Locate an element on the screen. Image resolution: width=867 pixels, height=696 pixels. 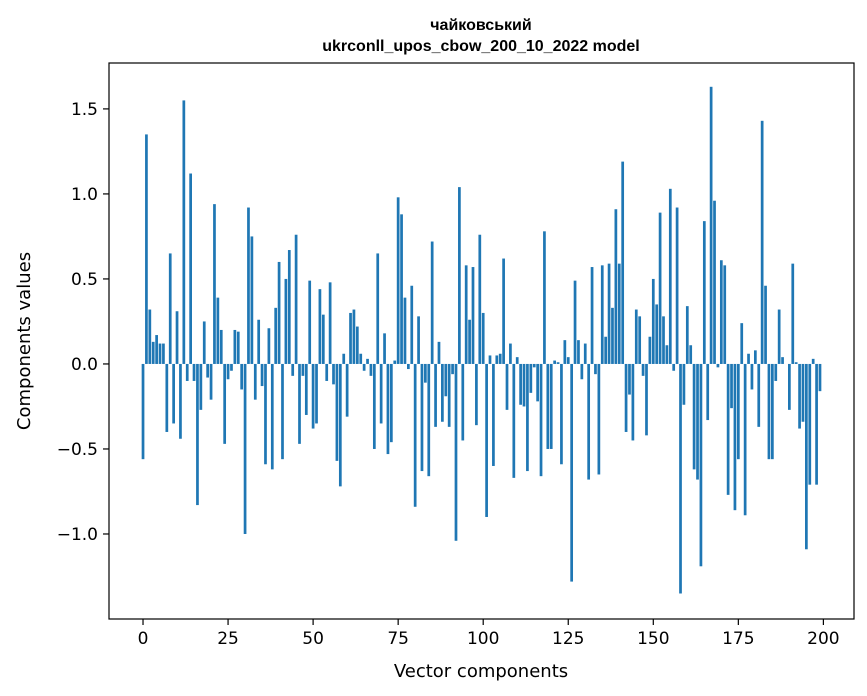
x-tick-label: 0 is located at coordinates (143, 639).